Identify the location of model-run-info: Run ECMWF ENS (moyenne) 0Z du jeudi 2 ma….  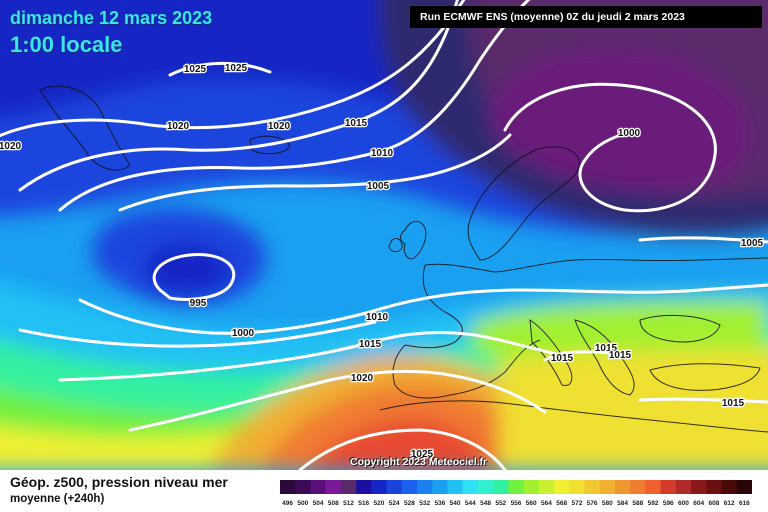
(586, 17).